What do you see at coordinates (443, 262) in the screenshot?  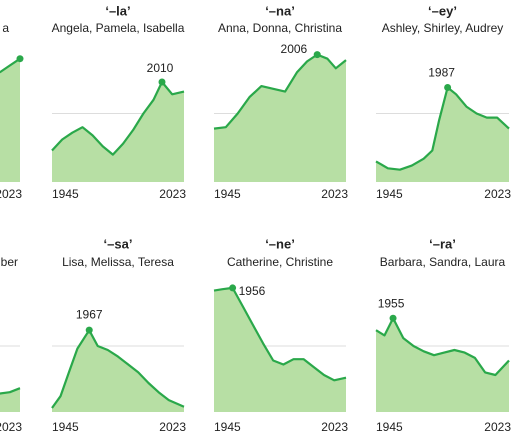 I see `panel-subtitle: Barbara, Sandra, Laura` at bounding box center [443, 262].